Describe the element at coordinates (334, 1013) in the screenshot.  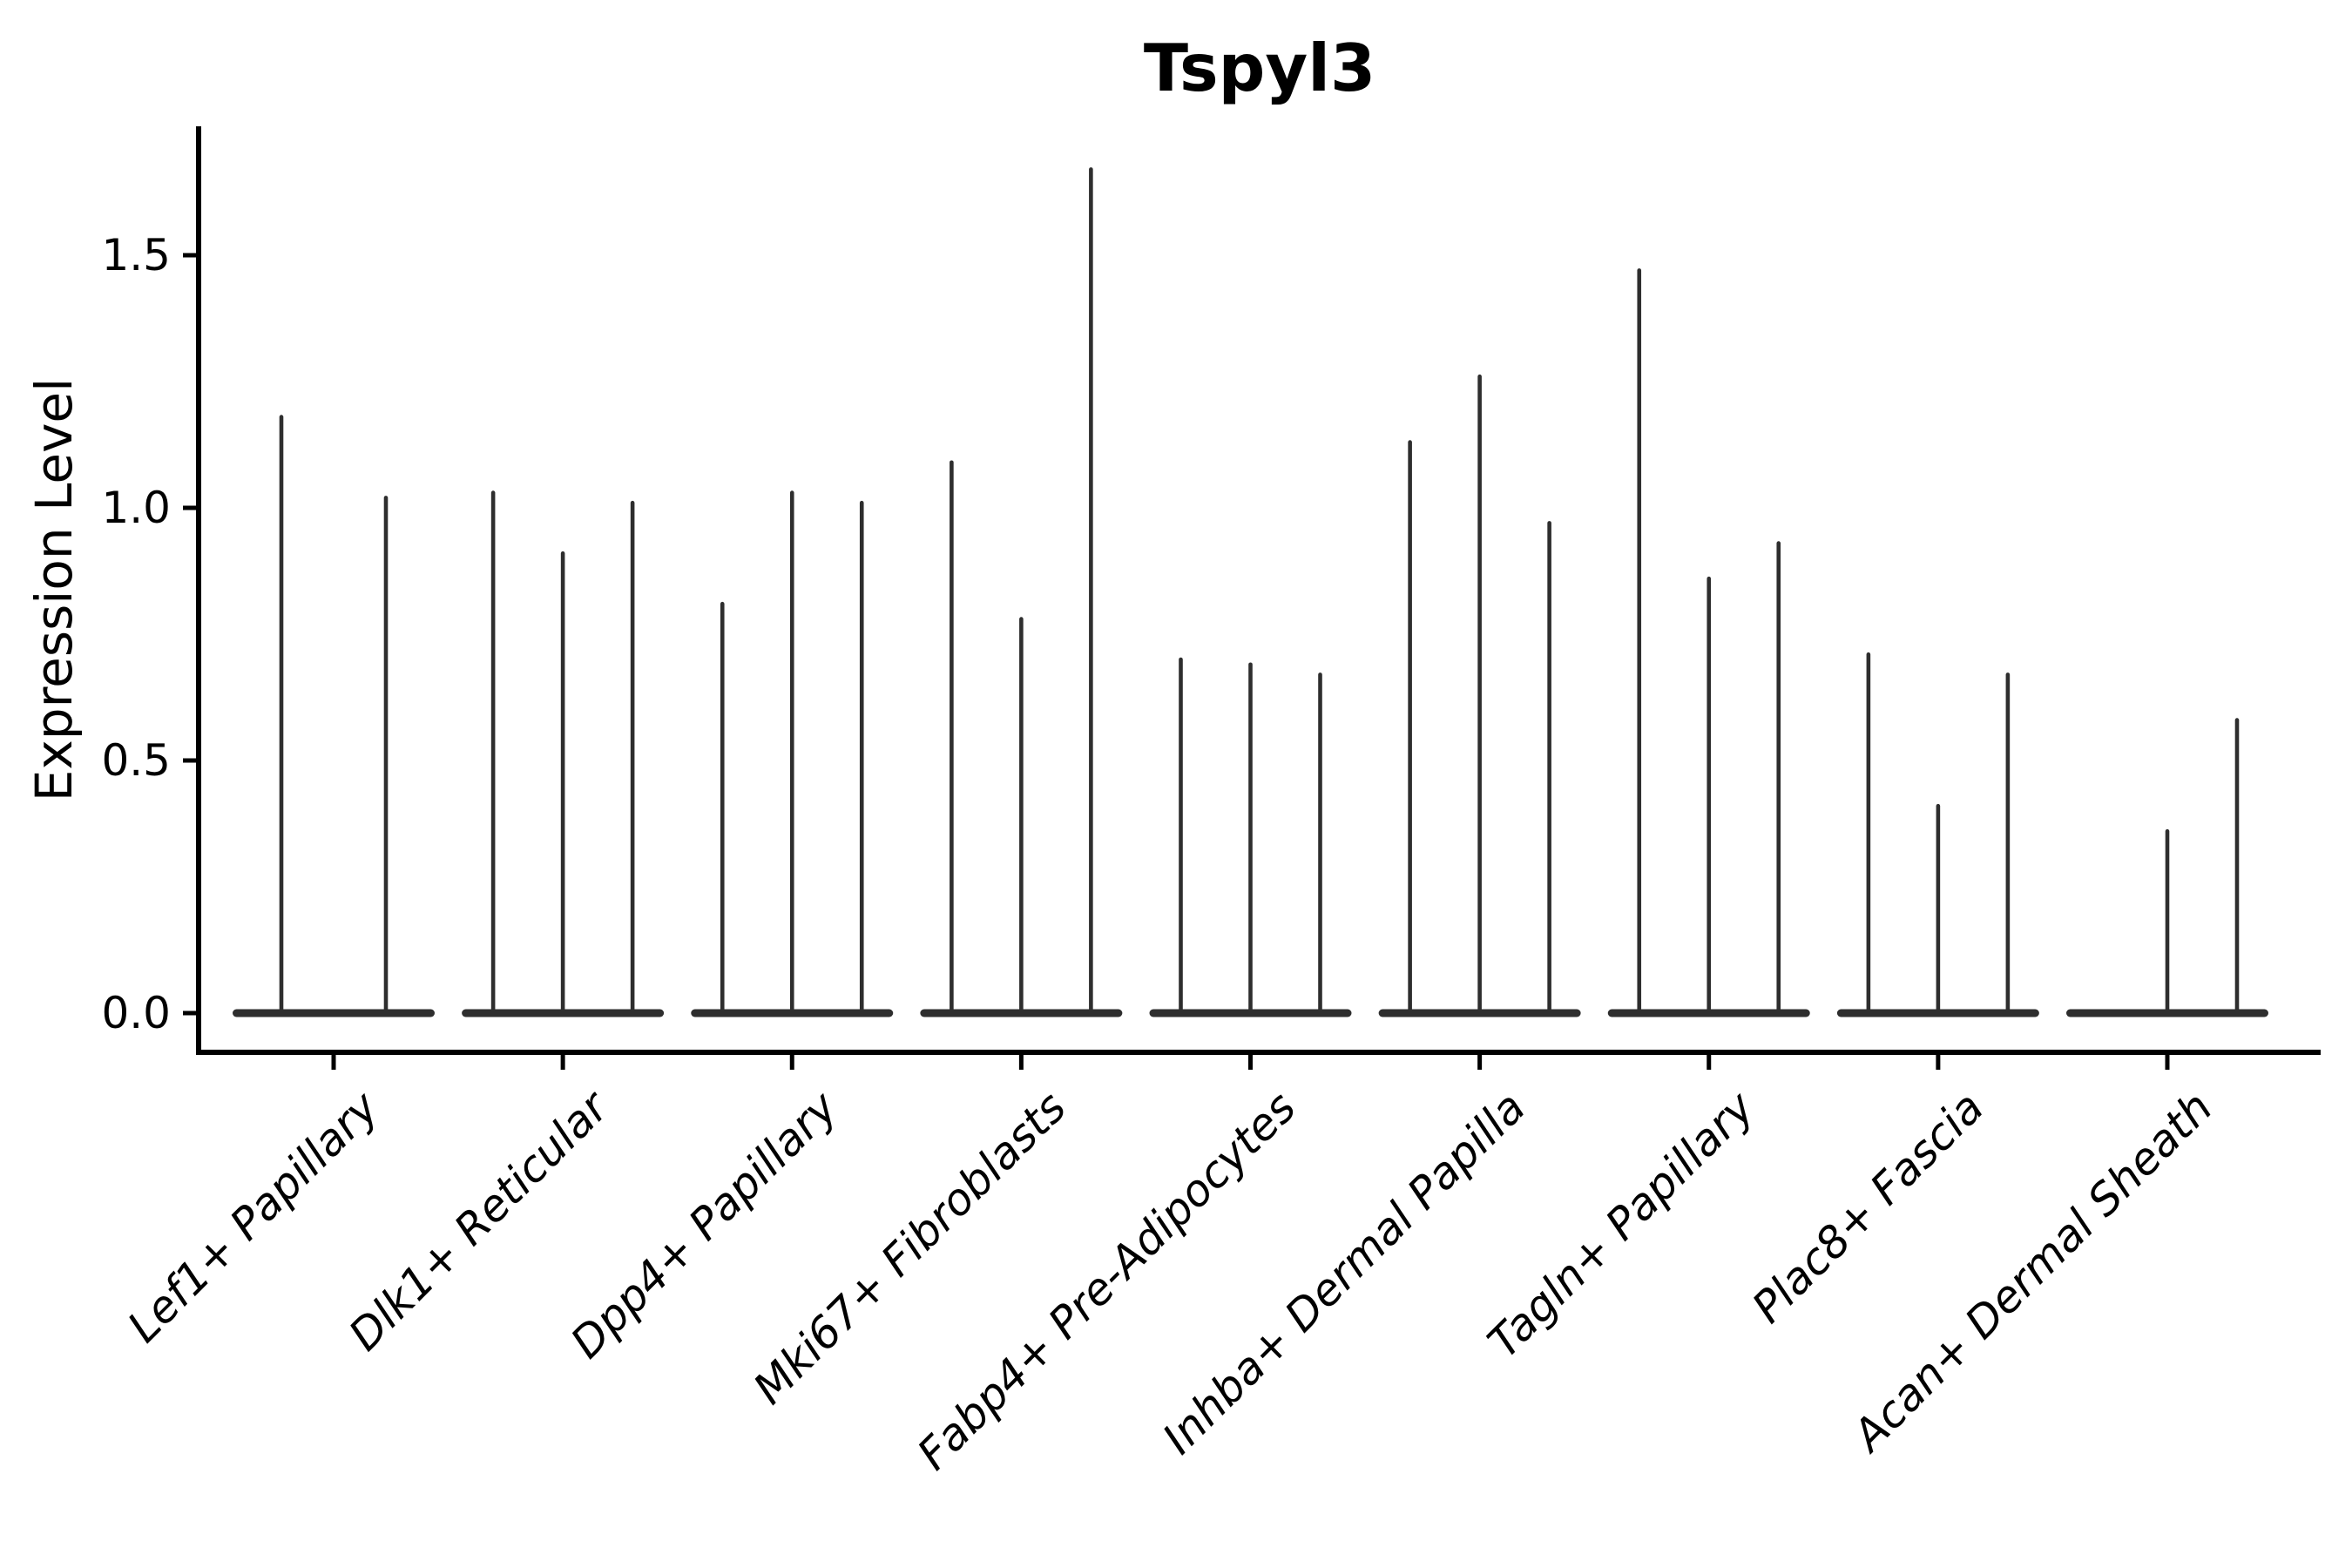
I see `violin-baseline-body` at that location.